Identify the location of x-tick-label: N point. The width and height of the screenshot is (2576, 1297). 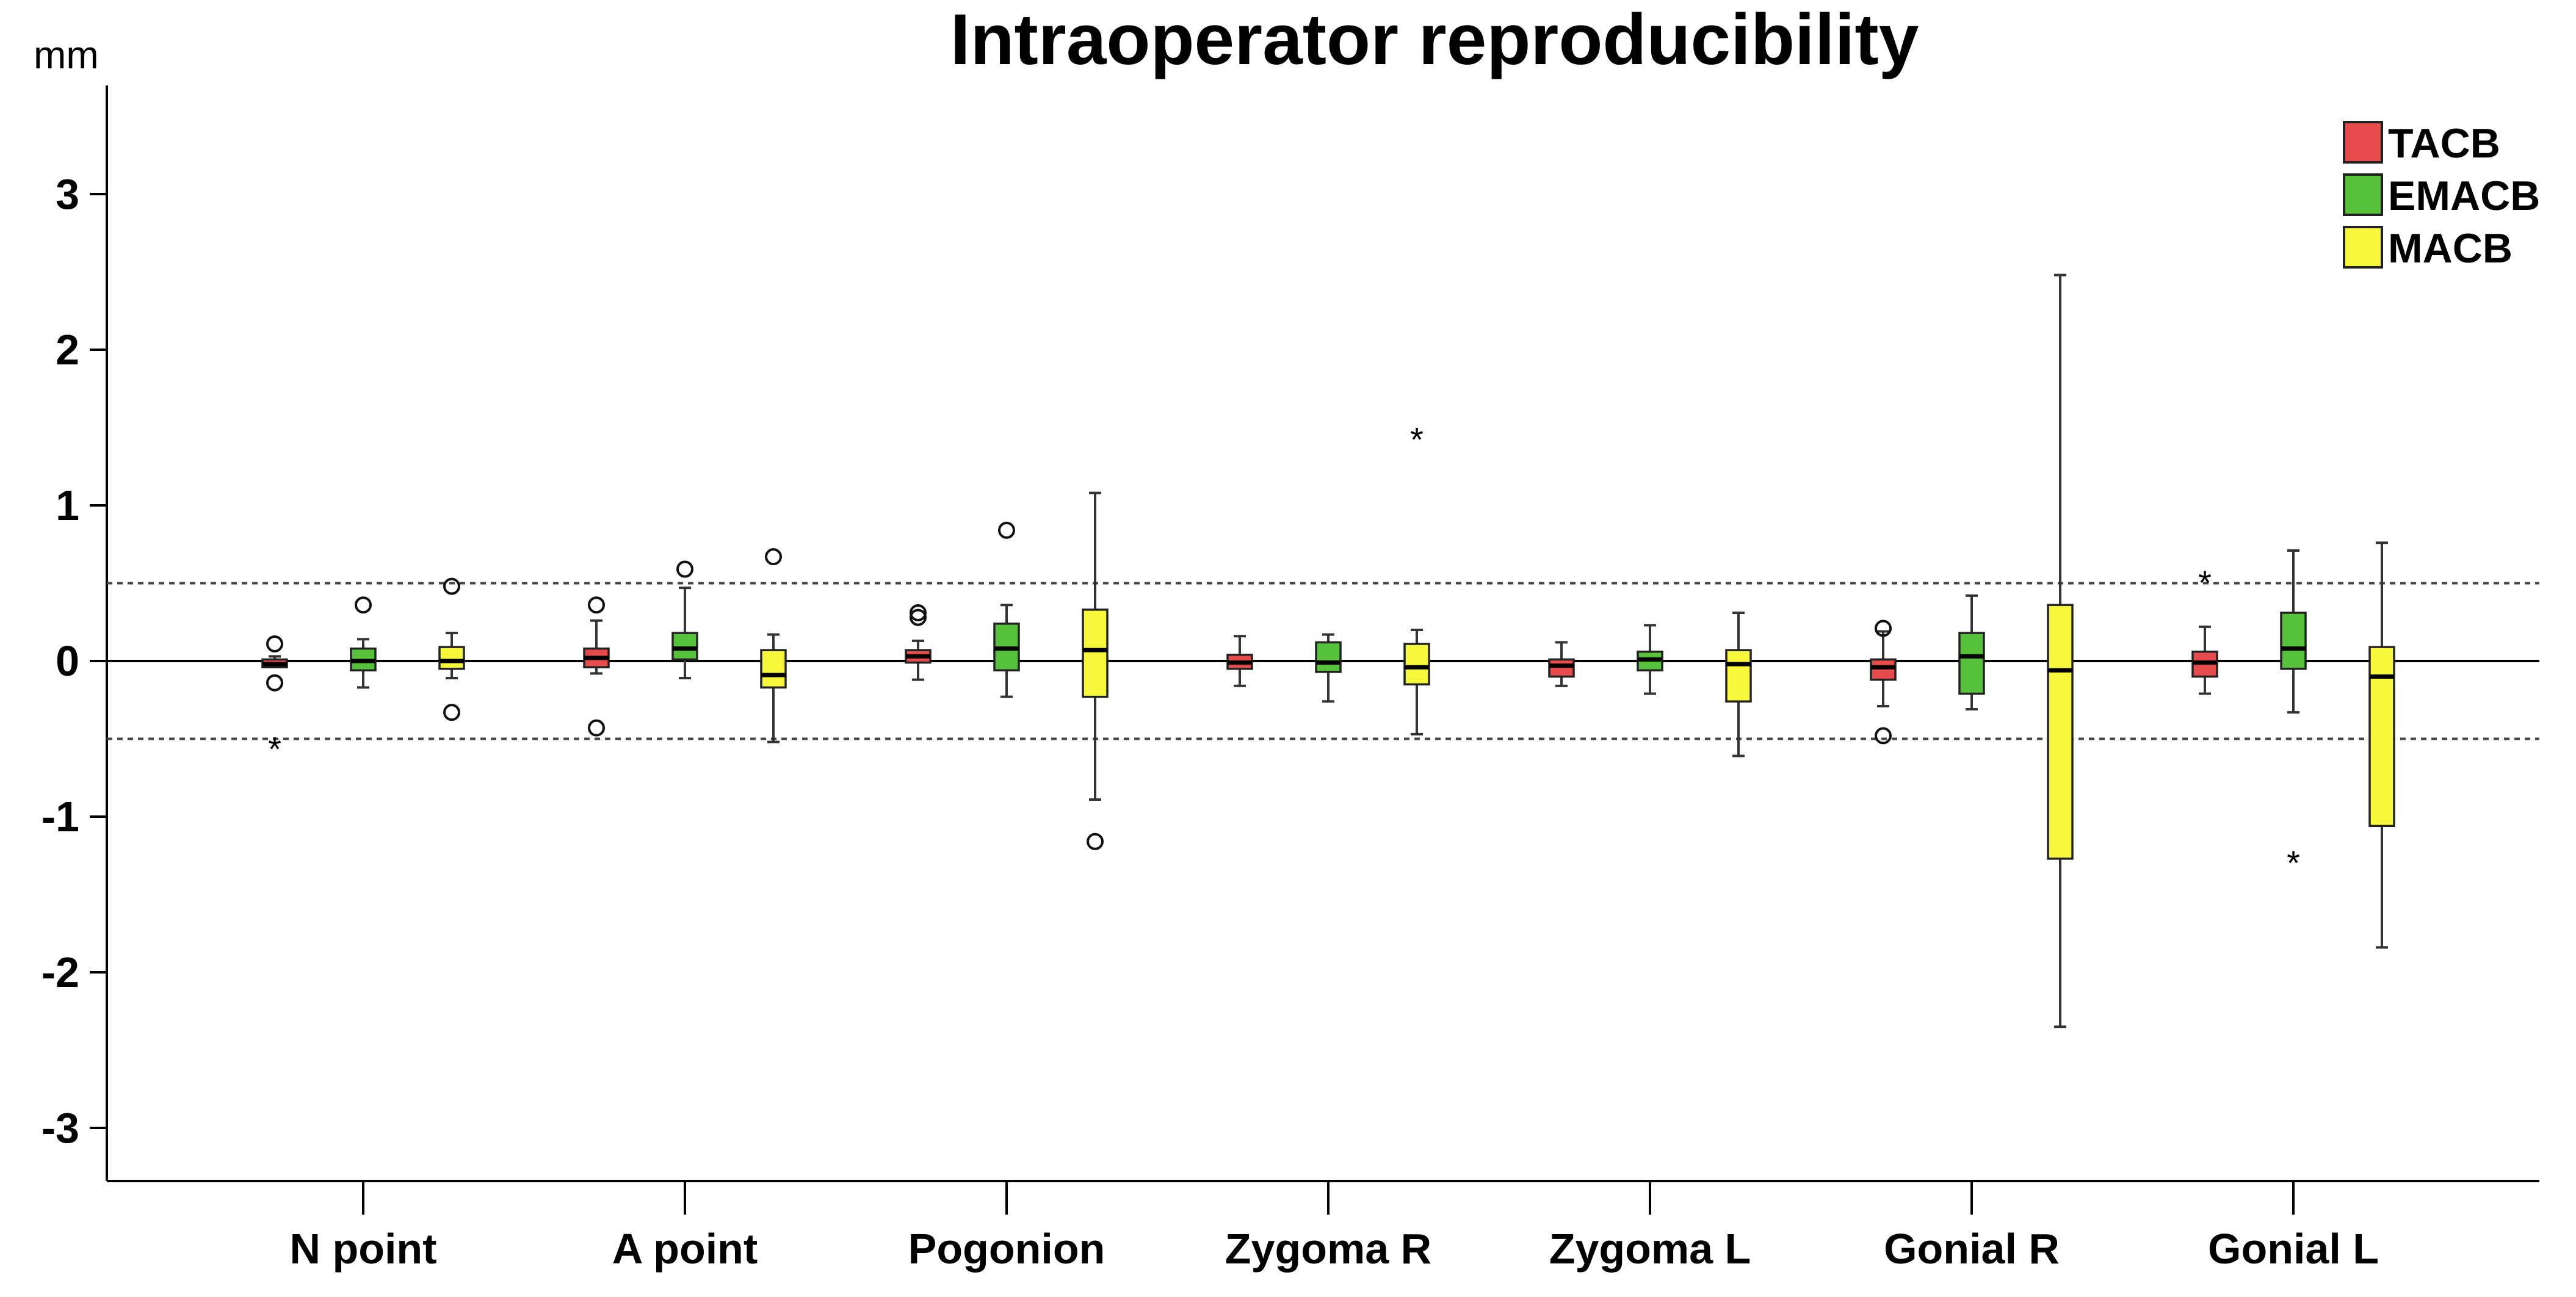
(362, 1249).